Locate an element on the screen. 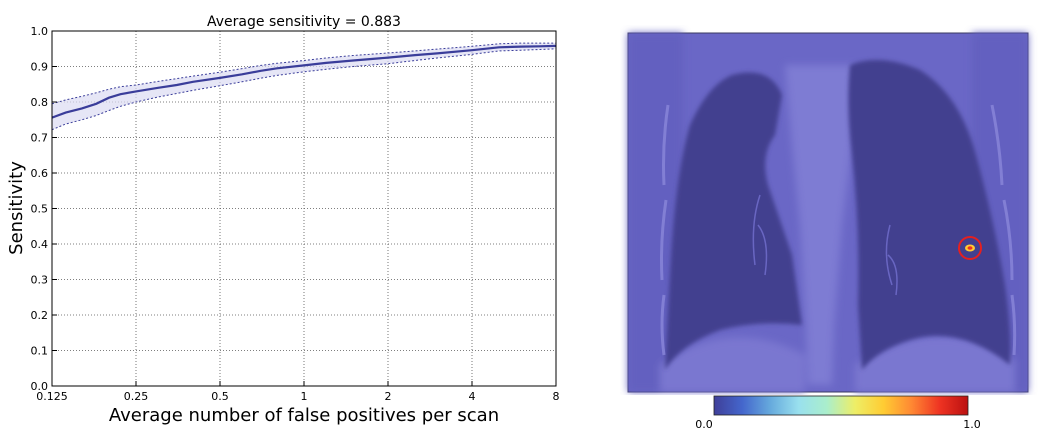 This screenshot has height=436, width=1043. sensitivity-line is located at coordinates (304, 81).